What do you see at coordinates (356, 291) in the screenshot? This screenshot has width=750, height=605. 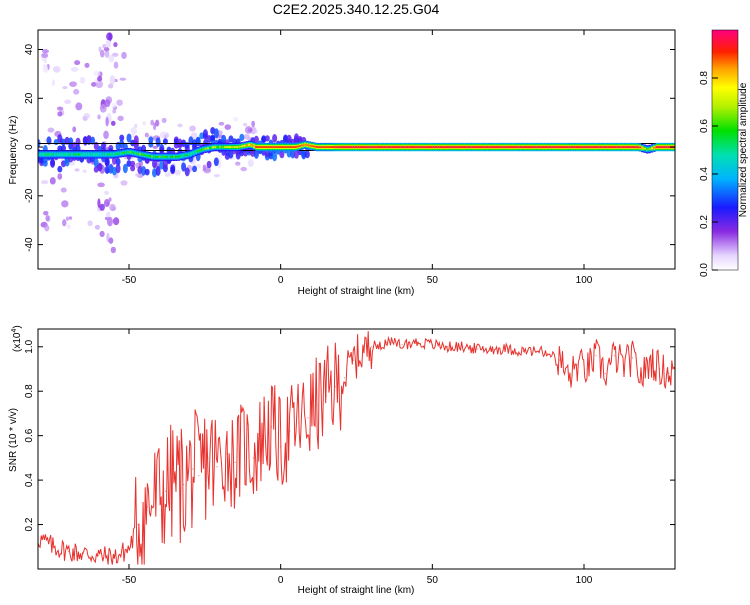 I see `spectrogram-x-label: Height of straight line (km)` at bounding box center [356, 291].